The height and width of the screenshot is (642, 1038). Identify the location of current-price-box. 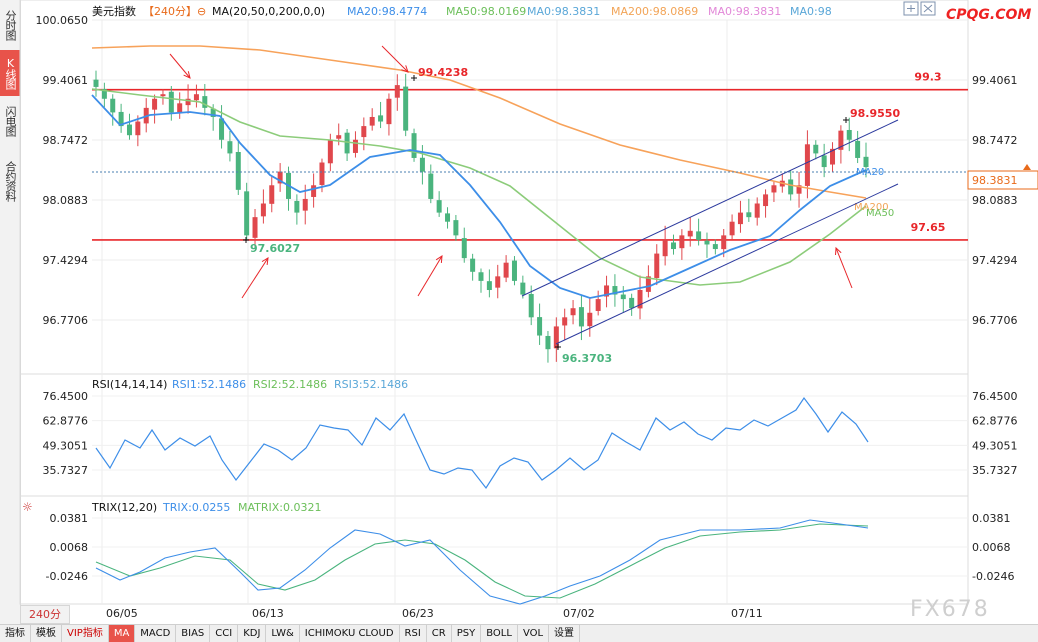
(1002, 180).